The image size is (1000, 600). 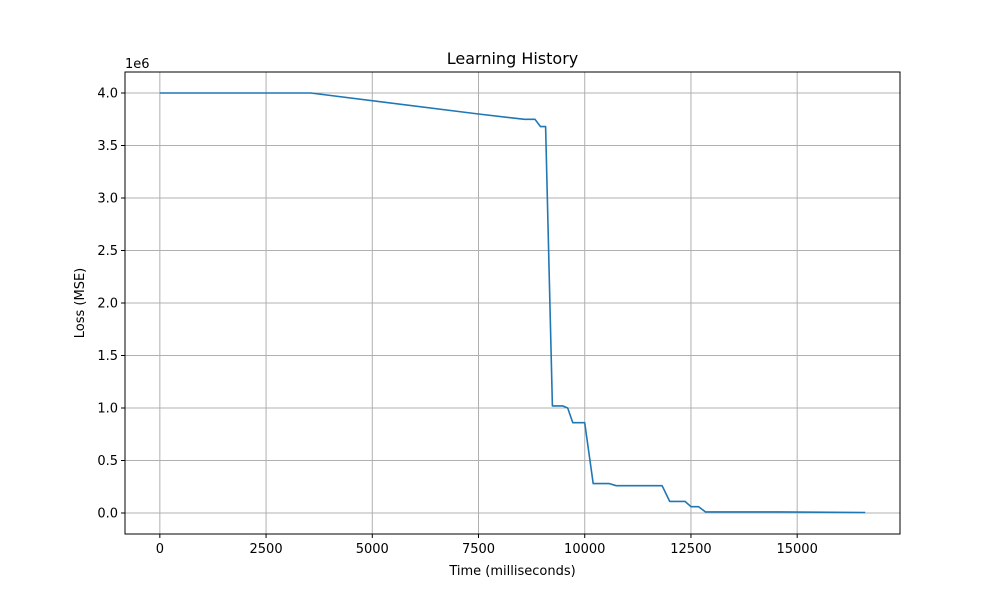 What do you see at coordinates (512, 58) in the screenshot?
I see `chart-title: Learning History` at bounding box center [512, 58].